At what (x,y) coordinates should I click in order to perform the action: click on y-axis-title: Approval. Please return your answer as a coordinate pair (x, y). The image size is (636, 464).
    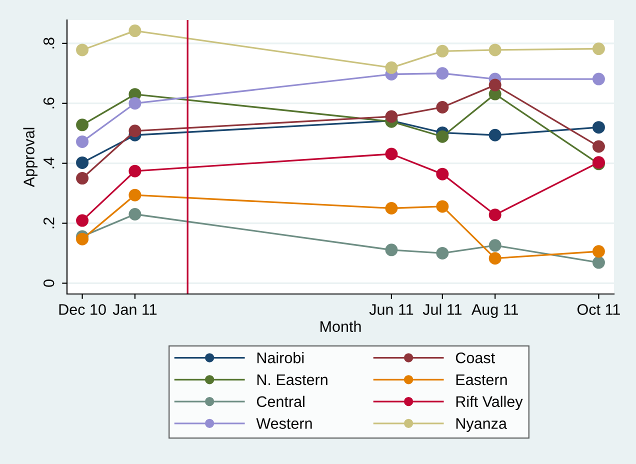
    Looking at the image, I should click on (30, 158).